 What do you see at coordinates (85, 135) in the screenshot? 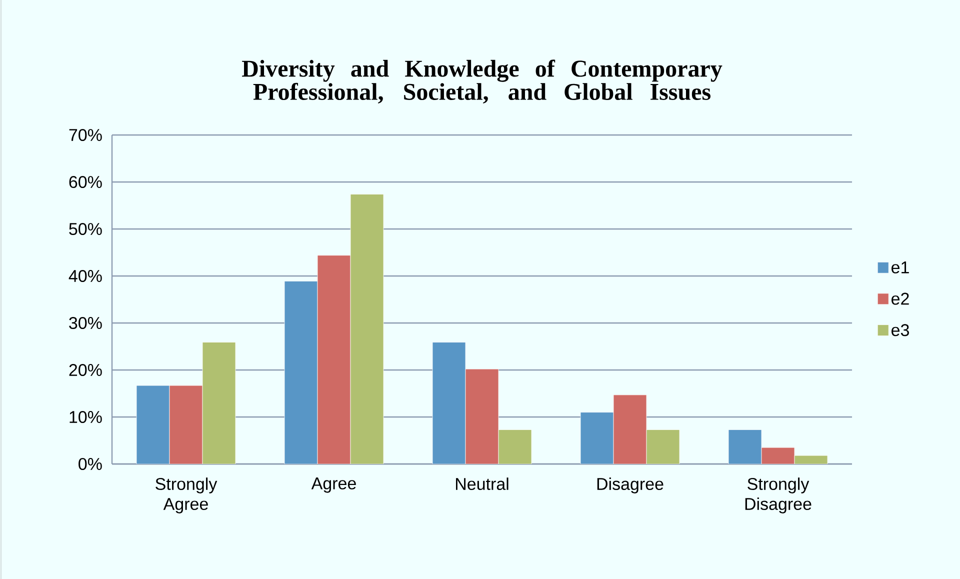
I see `y-tick-label: 70%` at bounding box center [85, 135].